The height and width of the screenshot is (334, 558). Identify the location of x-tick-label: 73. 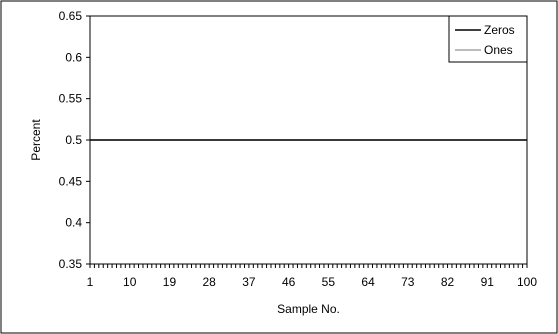
(408, 282).